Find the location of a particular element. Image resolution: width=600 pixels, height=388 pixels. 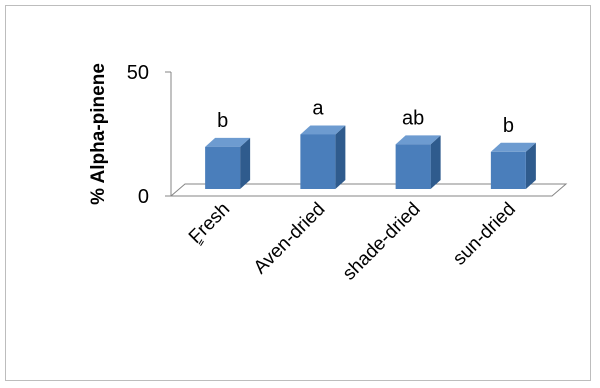

floor-plane is located at coordinates (368, 190).